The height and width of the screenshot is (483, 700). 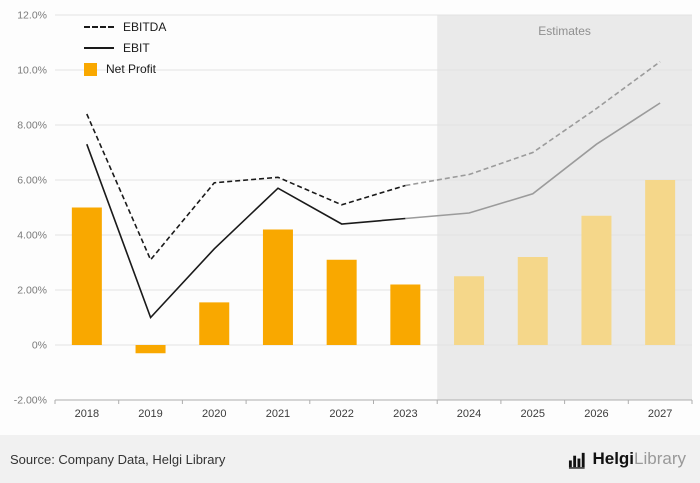 What do you see at coordinates (214, 414) in the screenshot?
I see `x-tick-label: 2020` at bounding box center [214, 414].